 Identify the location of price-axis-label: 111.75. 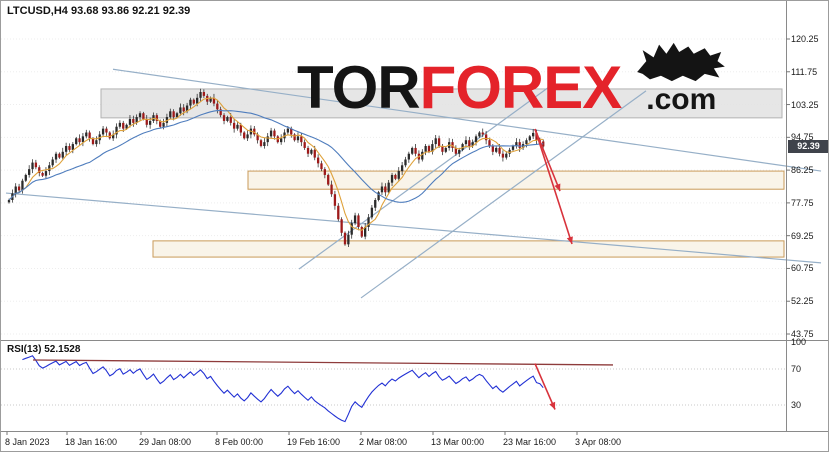
(804, 71).